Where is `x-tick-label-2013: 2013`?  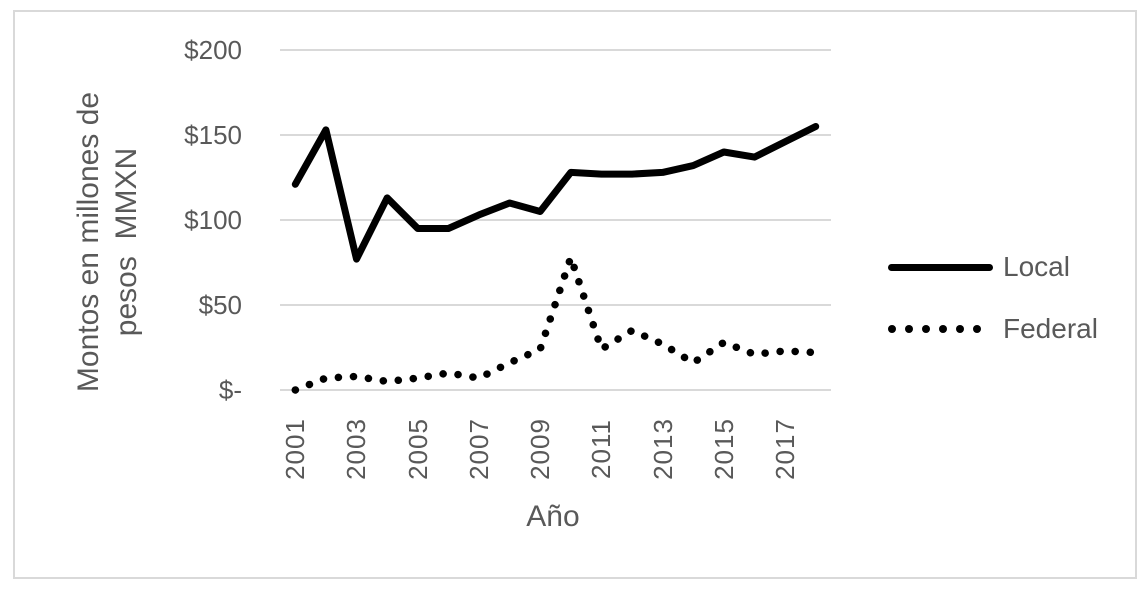
x-tick-label-2013: 2013 is located at coordinates (663, 449).